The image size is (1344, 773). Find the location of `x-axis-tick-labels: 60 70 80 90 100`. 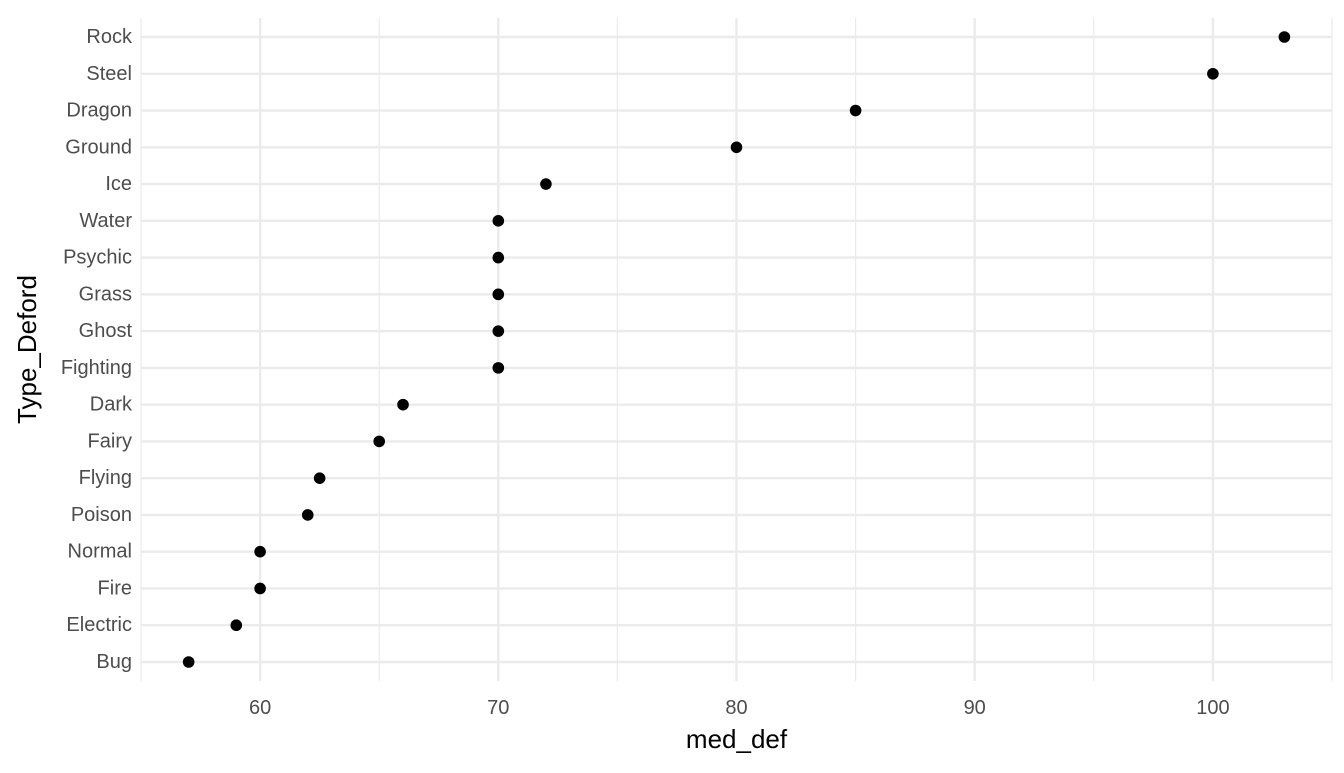

x-axis-tick-labels: 60 70 80 90 100 is located at coordinates (739, 708).